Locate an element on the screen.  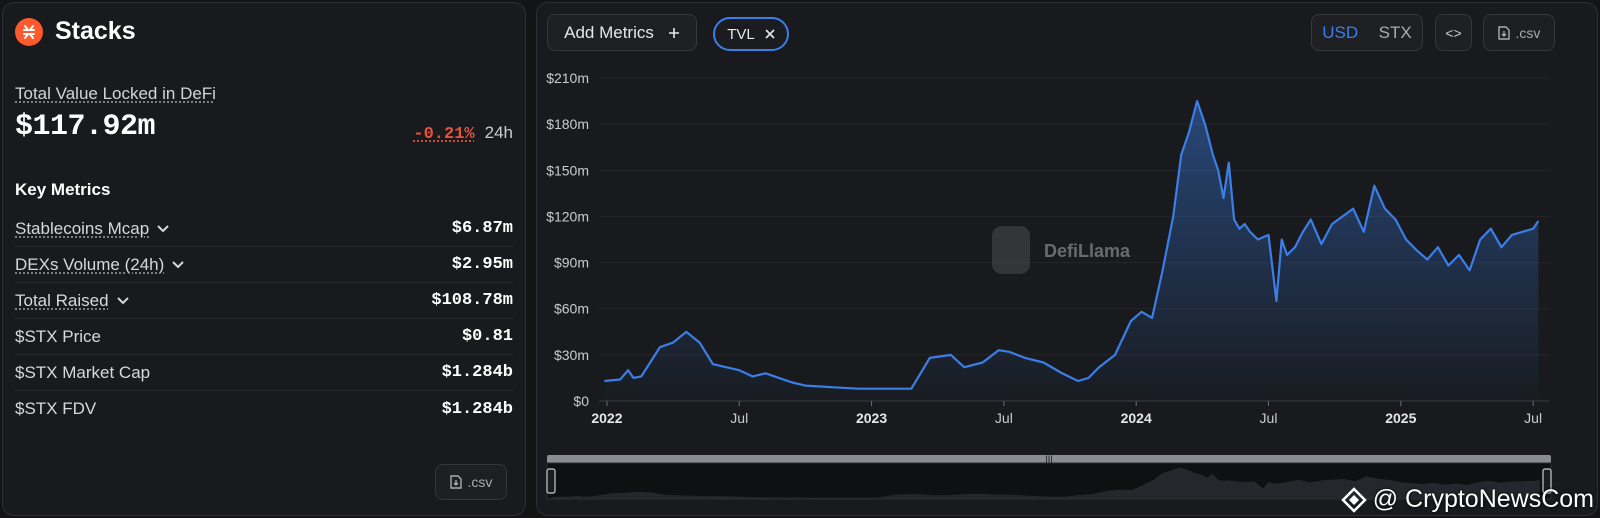
metric-chip-tvl: TVL is located at coordinates (751, 34).